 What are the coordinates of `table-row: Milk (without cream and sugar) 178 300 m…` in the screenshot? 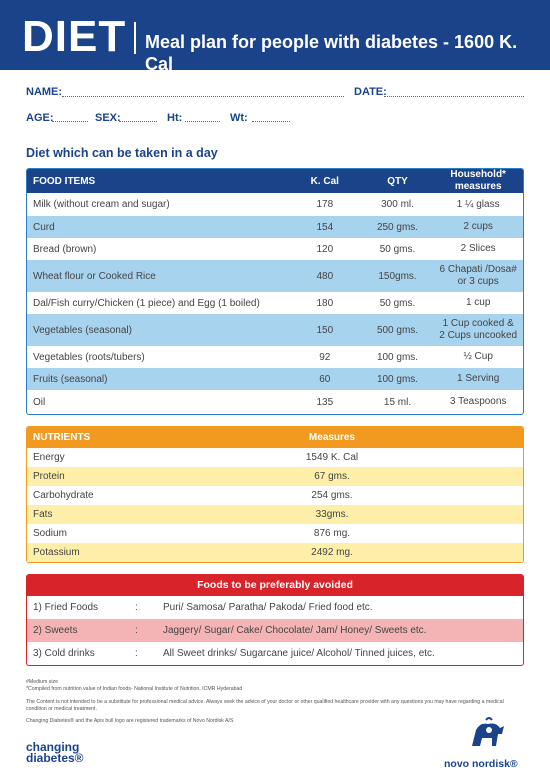 It's located at (266, 204).